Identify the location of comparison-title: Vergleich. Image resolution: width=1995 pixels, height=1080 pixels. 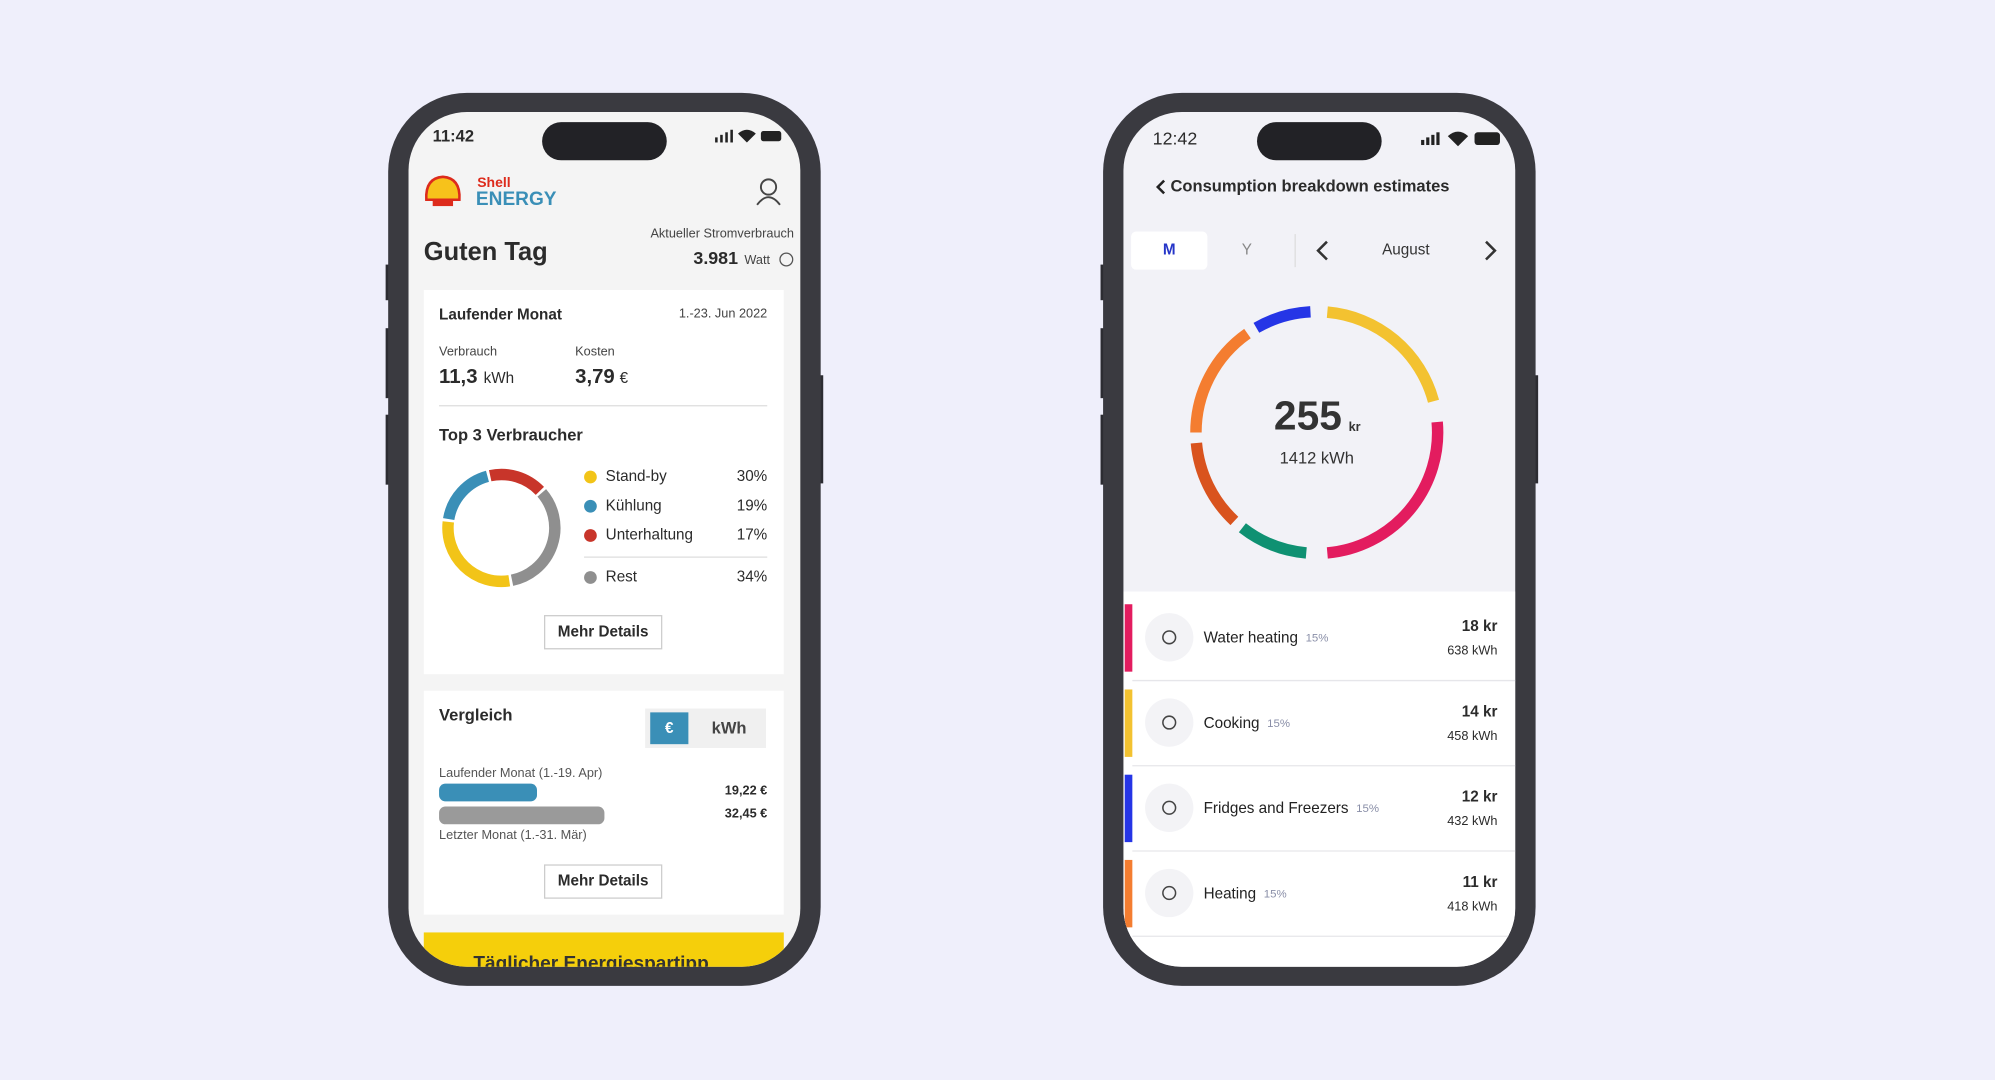
(475, 715).